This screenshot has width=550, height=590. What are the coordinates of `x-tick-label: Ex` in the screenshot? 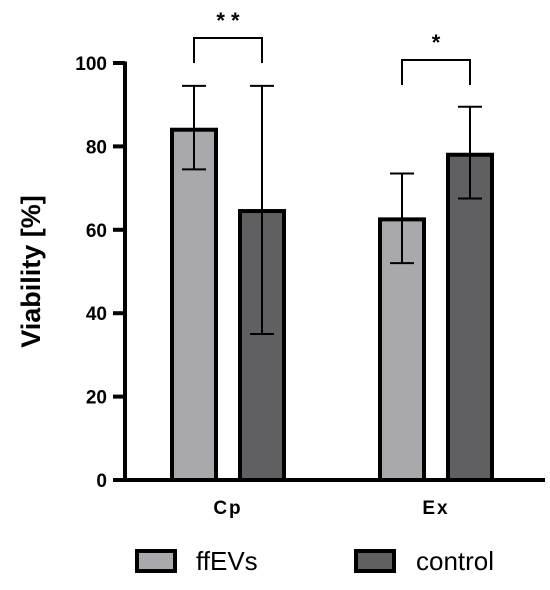 It's located at (435, 508).